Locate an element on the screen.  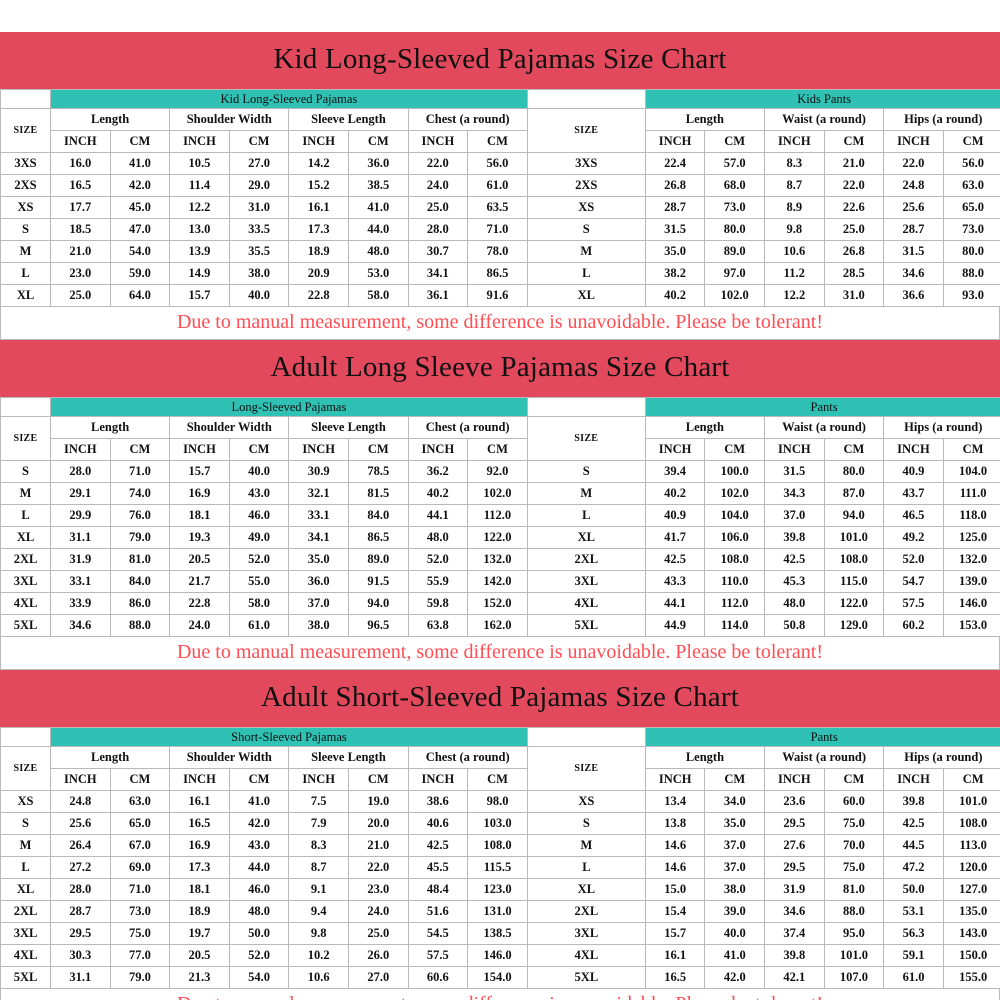
left-data-cell: 51.6 is located at coordinates (438, 911).